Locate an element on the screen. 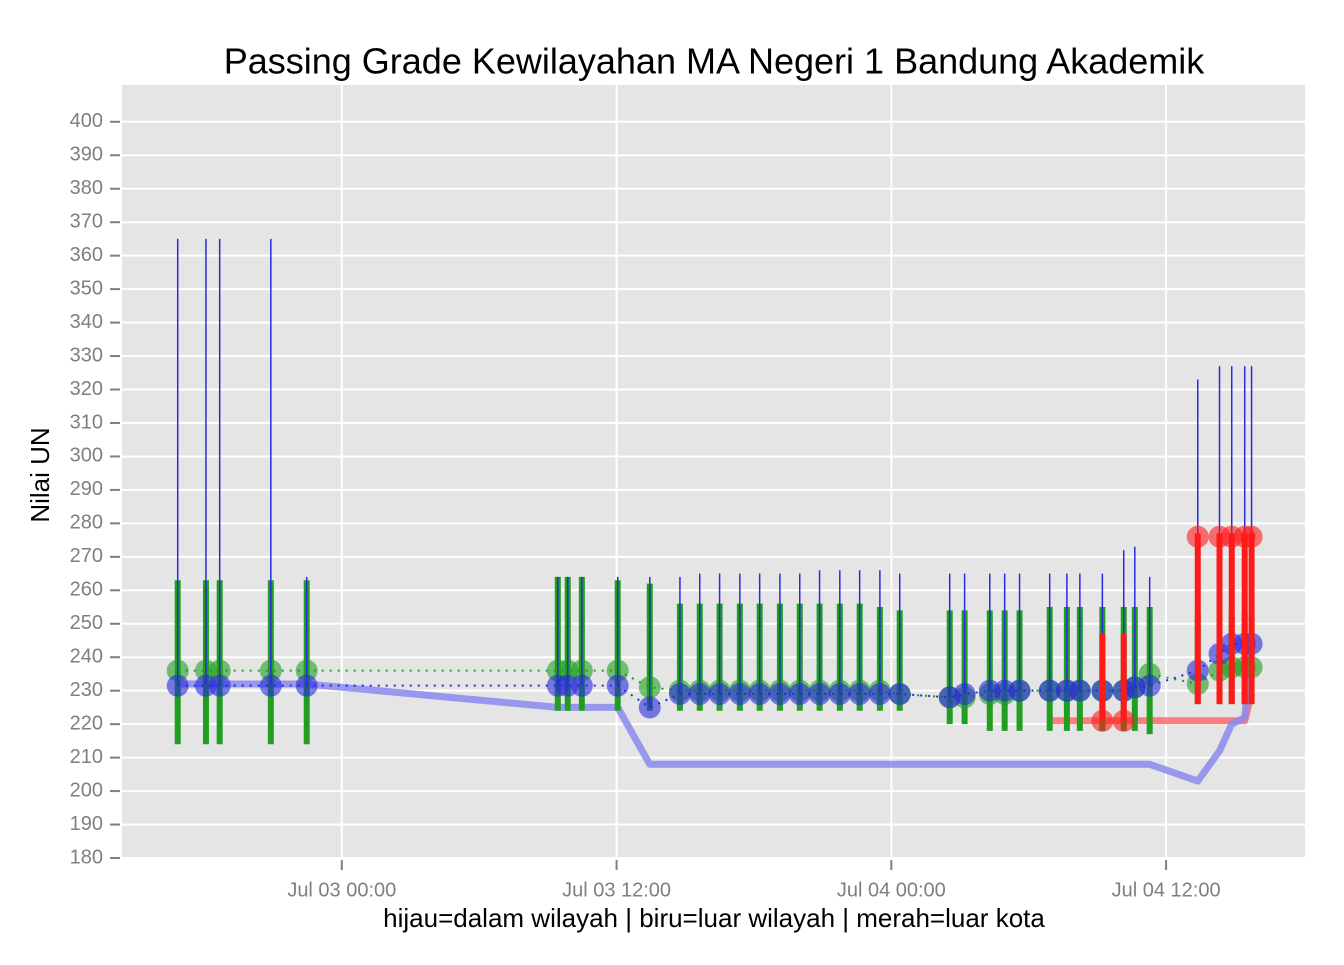 The height and width of the screenshot is (965, 1344). y-tick-label: 350 is located at coordinates (86, 288).